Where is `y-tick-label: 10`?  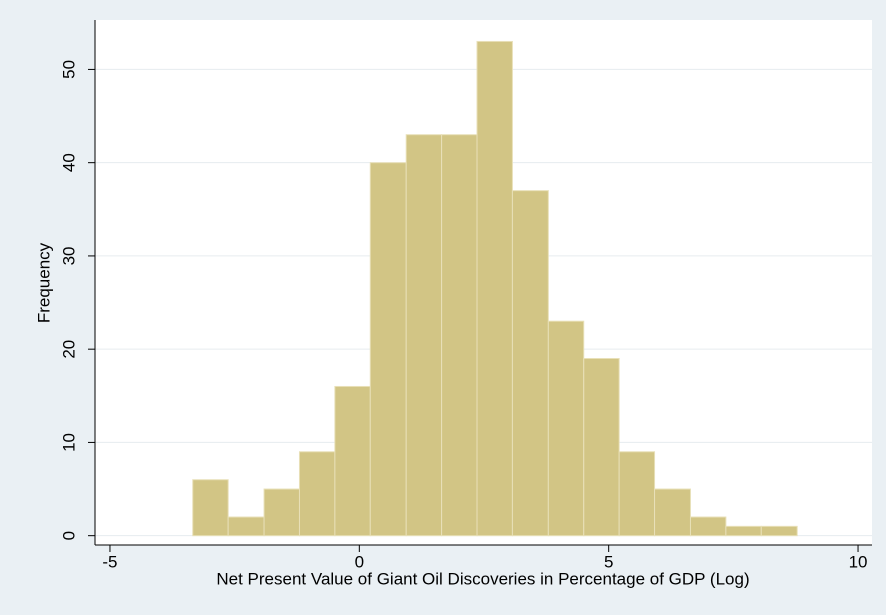
y-tick-label: 10 is located at coordinates (68, 442).